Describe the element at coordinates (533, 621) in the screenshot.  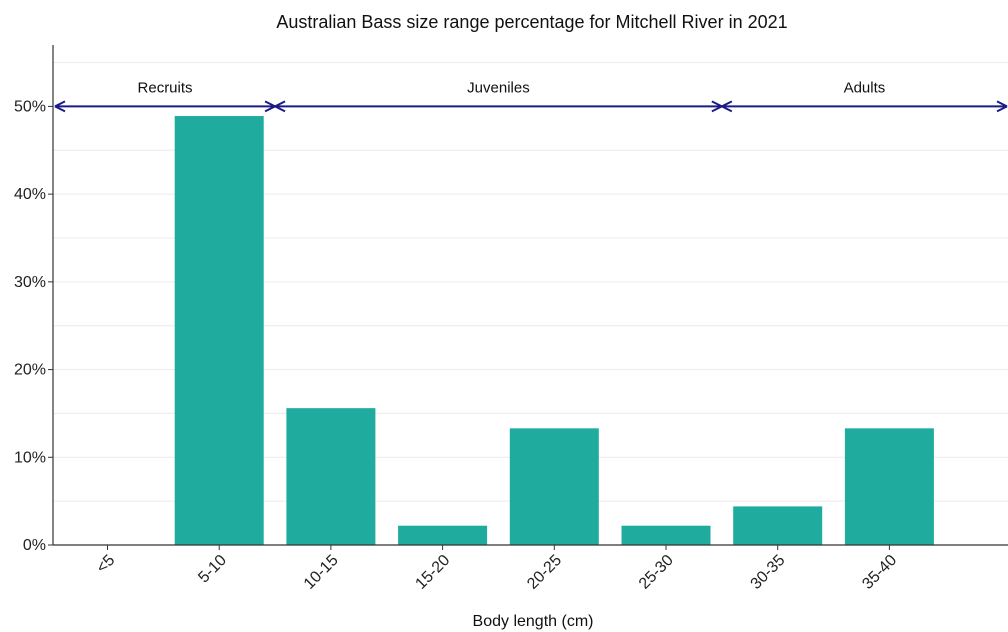
I see `x-axis-title: Body length (cm)` at that location.